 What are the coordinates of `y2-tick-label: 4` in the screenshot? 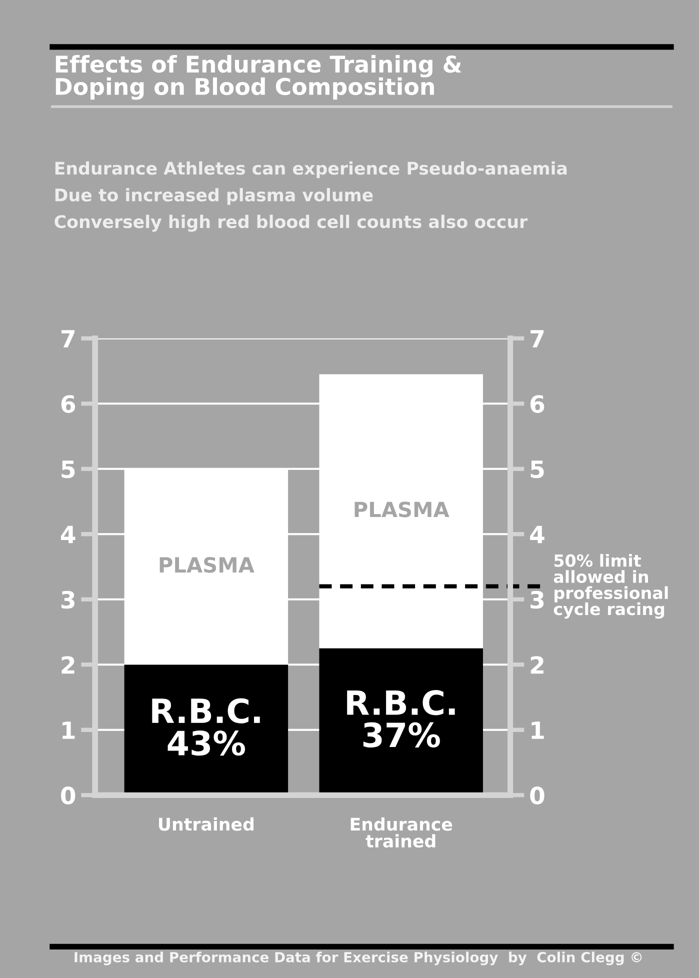 It's located at (537, 535).